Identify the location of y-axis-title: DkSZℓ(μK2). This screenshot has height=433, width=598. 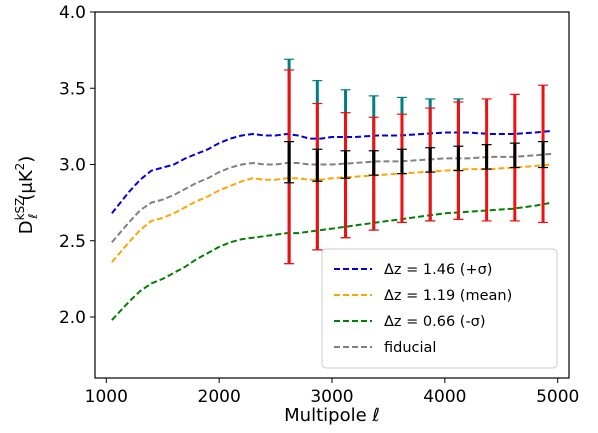
(26, 195).